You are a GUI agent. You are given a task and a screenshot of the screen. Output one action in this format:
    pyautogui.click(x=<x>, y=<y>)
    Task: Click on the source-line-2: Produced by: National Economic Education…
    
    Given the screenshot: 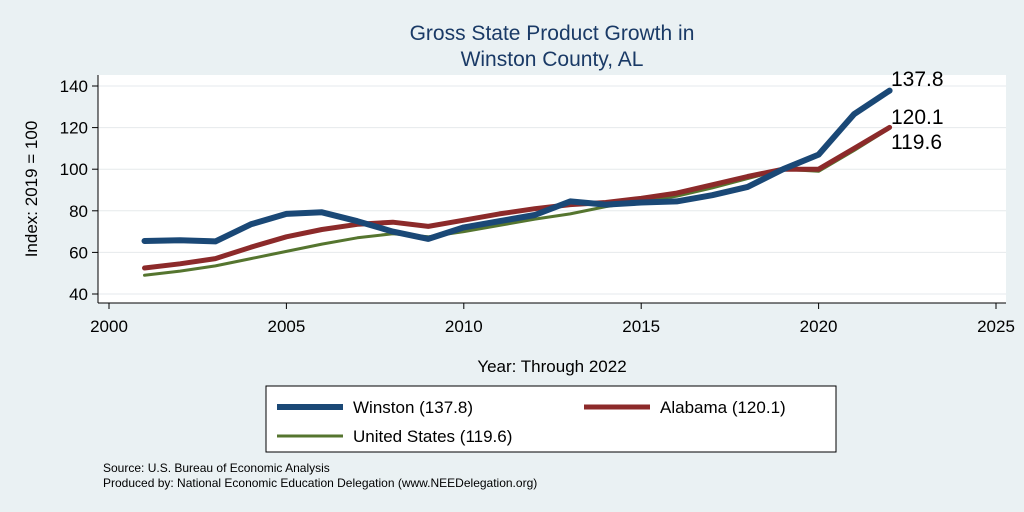 What is the action you would take?
    pyautogui.click(x=320, y=483)
    